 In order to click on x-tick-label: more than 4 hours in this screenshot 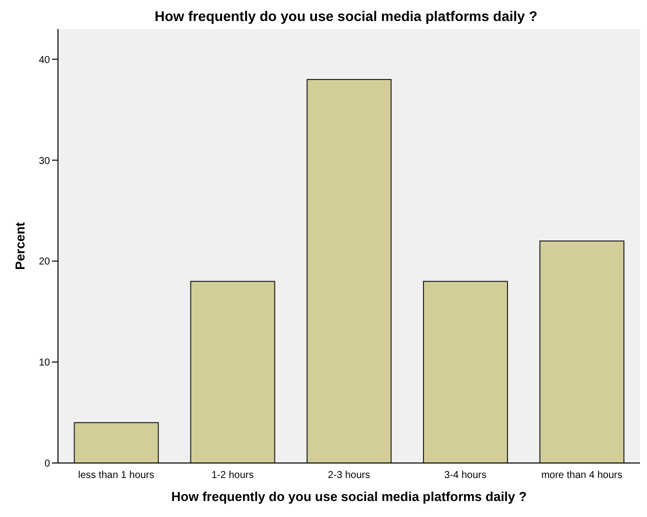, I will do `click(581, 476)`.